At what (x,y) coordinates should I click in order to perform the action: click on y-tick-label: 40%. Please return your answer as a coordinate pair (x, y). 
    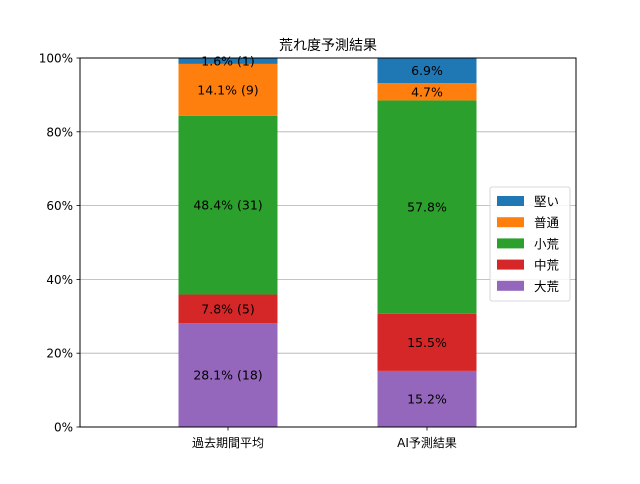
    Looking at the image, I should click on (59, 280).